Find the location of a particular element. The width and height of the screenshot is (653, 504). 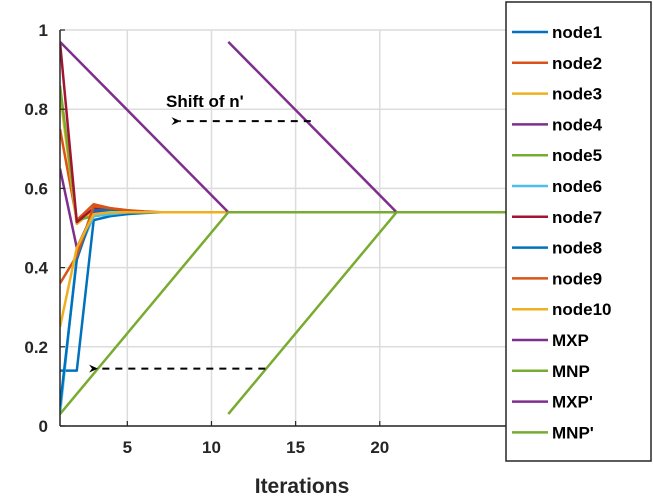

legend-label: node10 is located at coordinates (582, 309).